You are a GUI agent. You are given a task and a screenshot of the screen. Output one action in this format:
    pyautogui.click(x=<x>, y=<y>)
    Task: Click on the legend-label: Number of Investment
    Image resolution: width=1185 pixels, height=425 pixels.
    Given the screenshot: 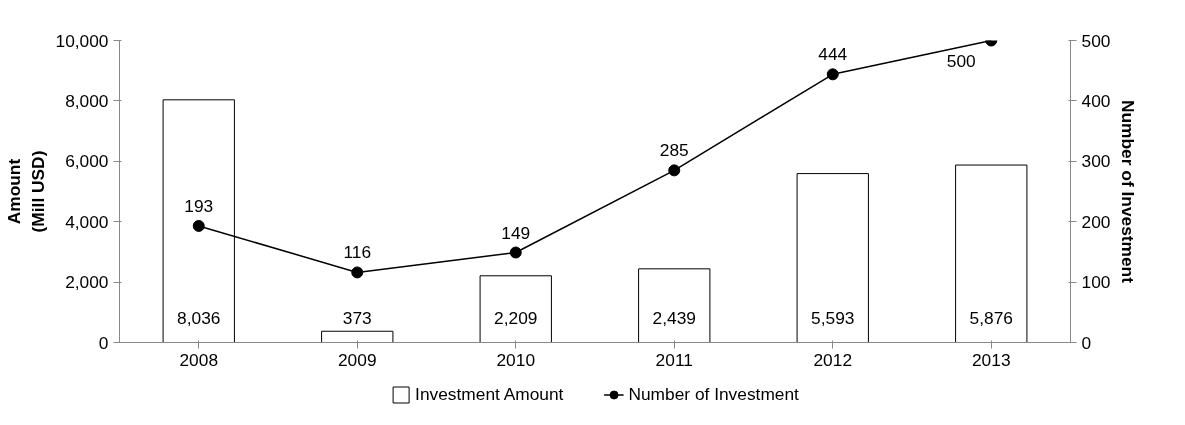 What is the action you would take?
    pyautogui.click(x=713, y=394)
    